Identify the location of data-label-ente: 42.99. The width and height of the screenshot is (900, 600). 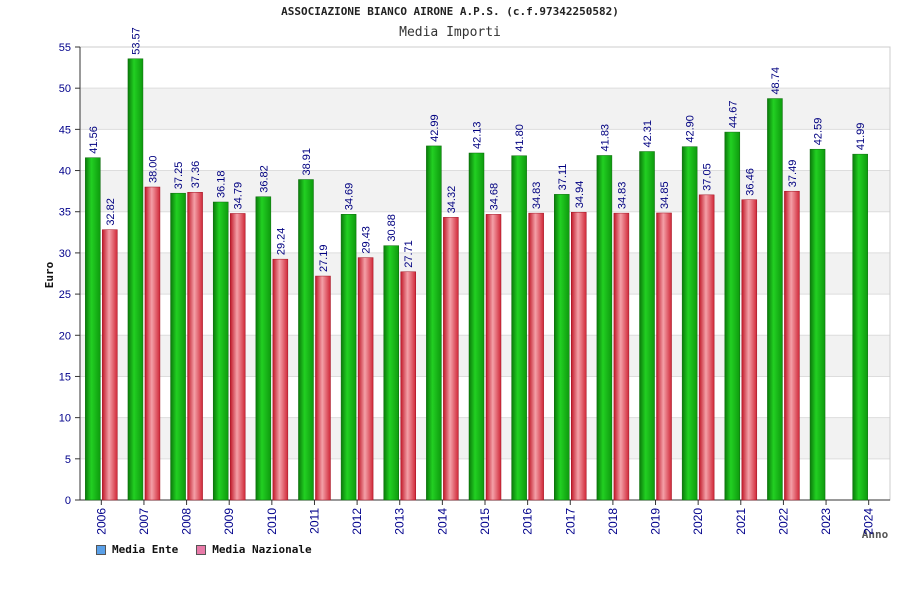
(435, 128).